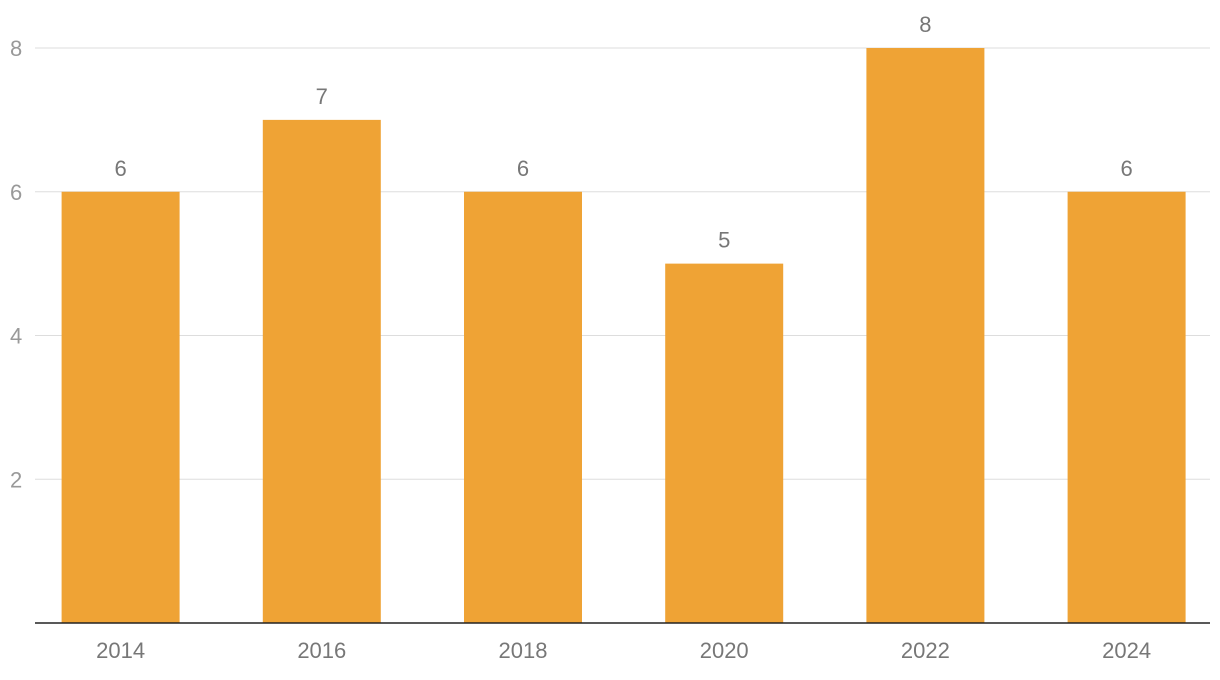  Describe the element at coordinates (322, 96) in the screenshot. I see `data-label-2016: 7` at that location.